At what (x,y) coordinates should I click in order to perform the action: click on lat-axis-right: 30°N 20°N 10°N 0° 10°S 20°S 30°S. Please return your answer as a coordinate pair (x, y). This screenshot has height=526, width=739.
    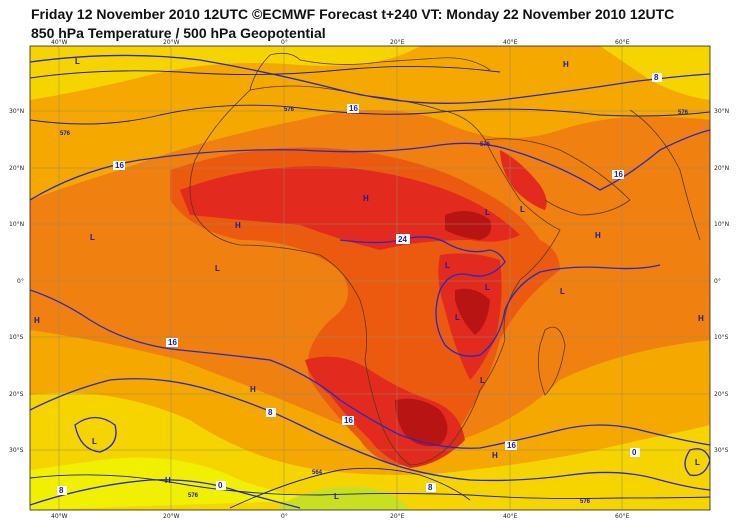
    Looking at the image, I should click on (721, 281).